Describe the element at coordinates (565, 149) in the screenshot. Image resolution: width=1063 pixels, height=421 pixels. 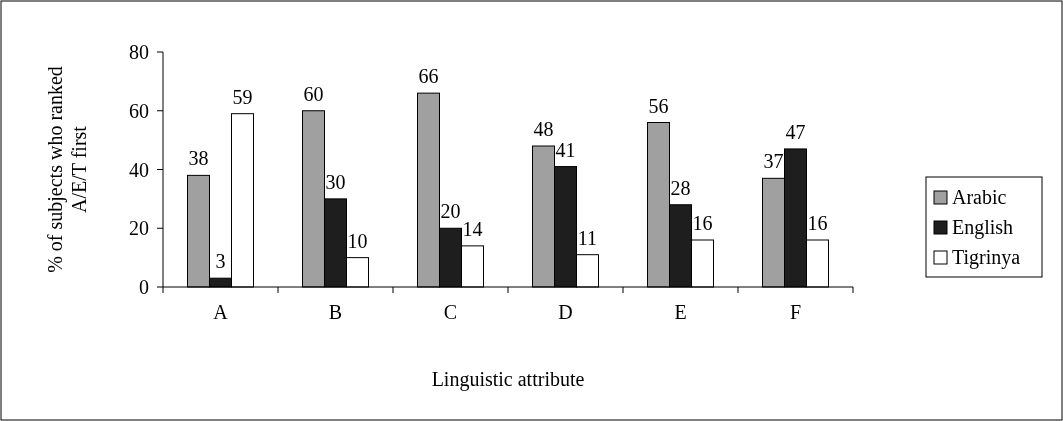
I see `data-label: 41` at that location.